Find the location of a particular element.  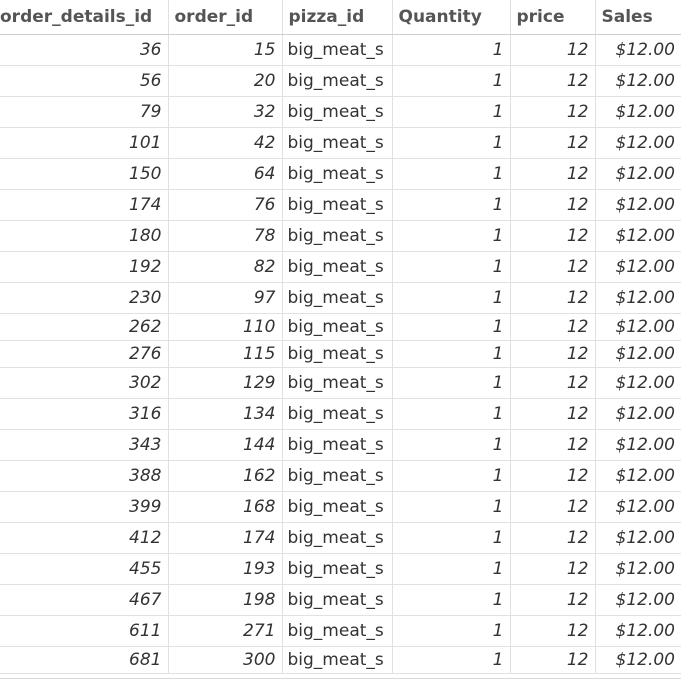

column-header-pizza-id: pizza_id is located at coordinates (337, 17).